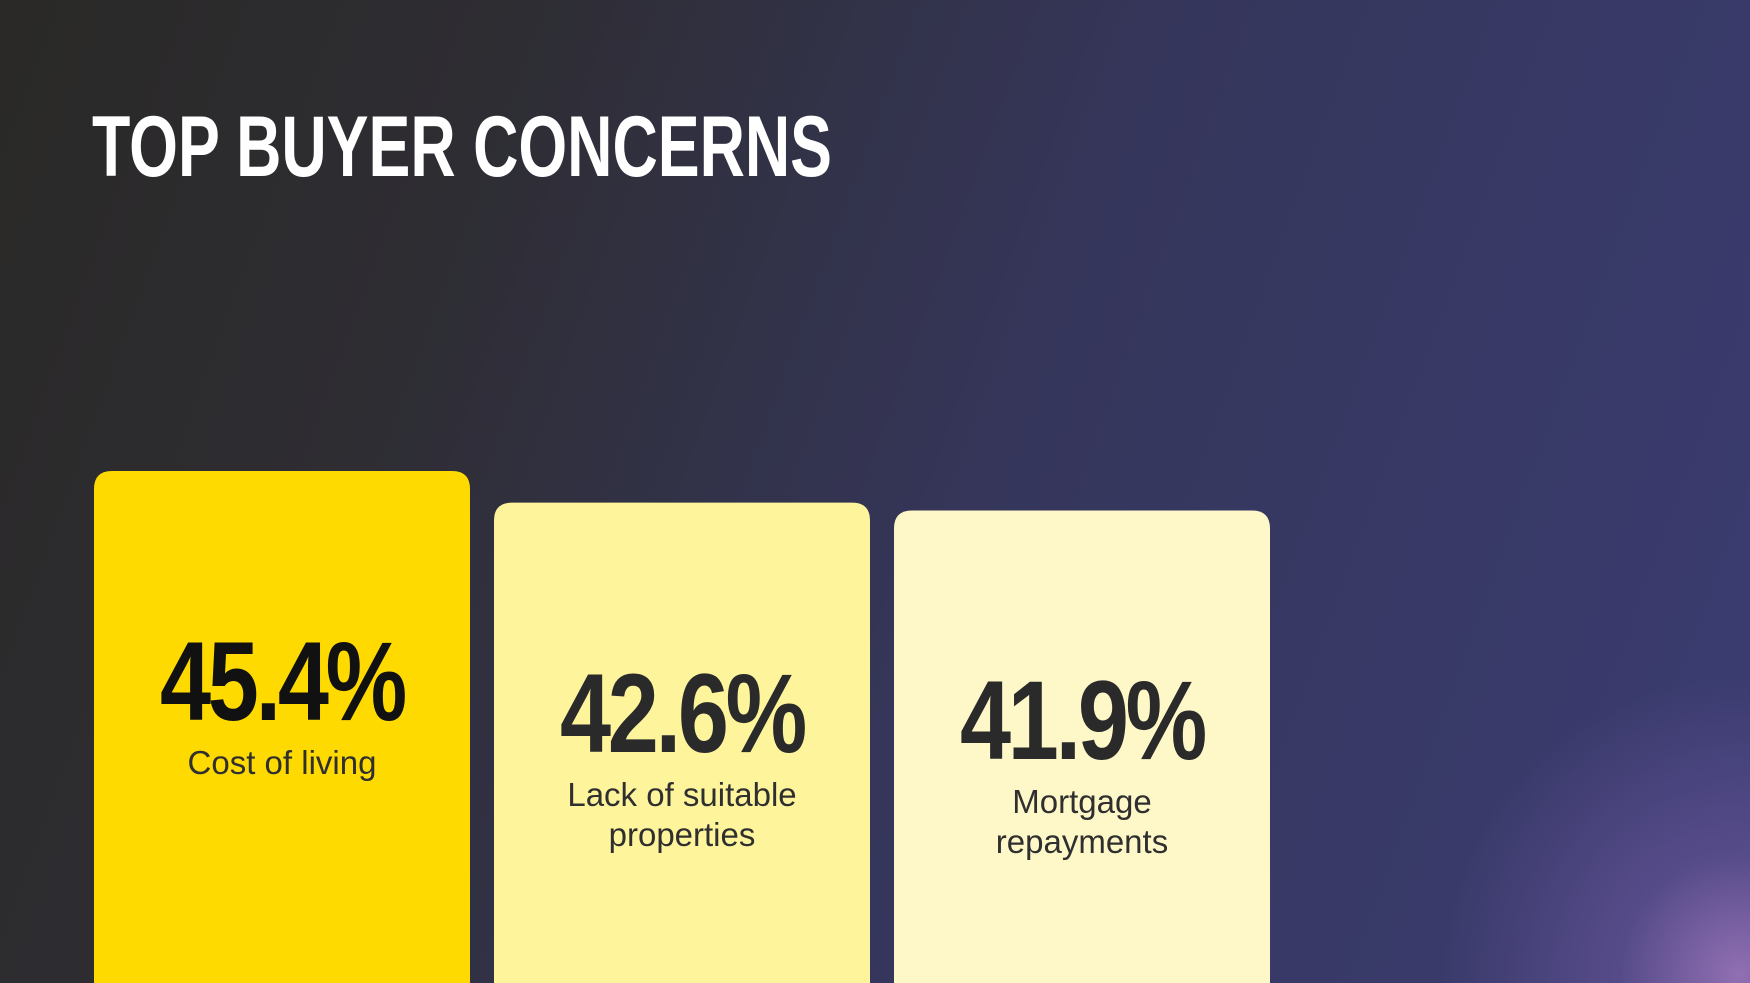 The image size is (1750, 983). Describe the element at coordinates (683, 713) in the screenshot. I see `value-label: 42.6%` at that location.